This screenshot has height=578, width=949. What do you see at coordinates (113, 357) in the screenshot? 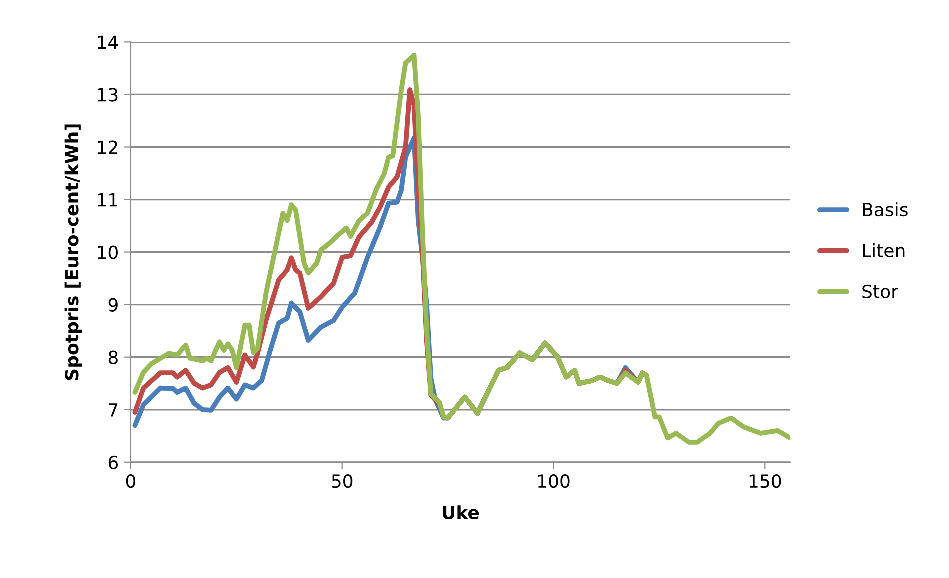
I see `y-tick-label: 8` at bounding box center [113, 357].